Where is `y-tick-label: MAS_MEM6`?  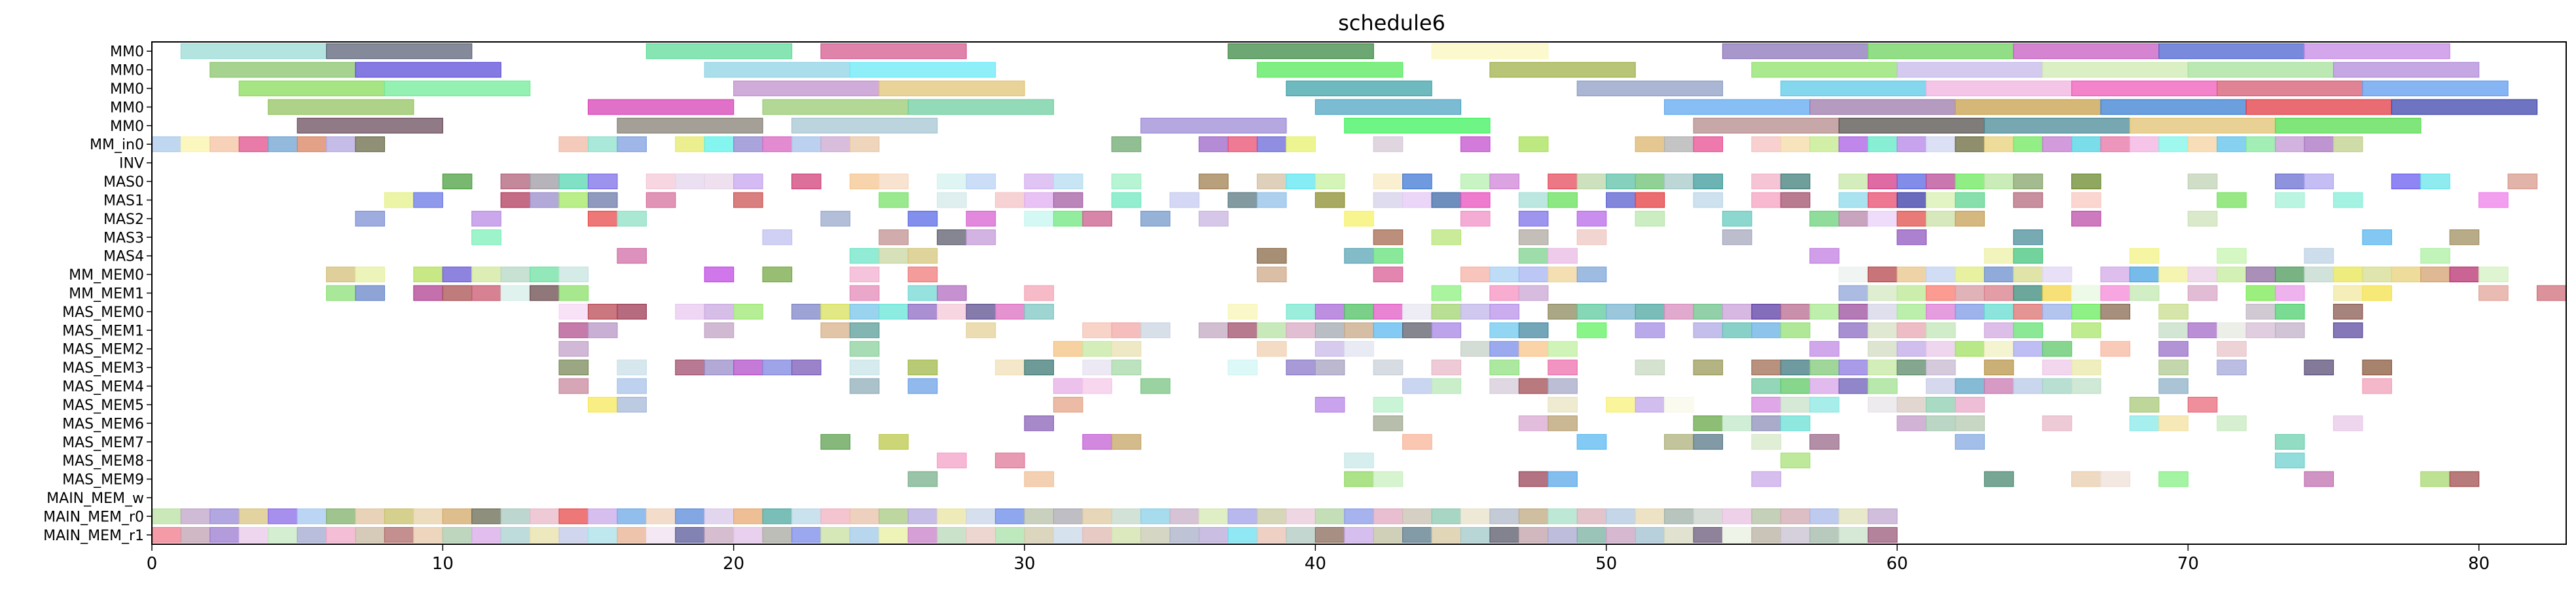 y-tick-label: MAS_MEM6 is located at coordinates (103, 424).